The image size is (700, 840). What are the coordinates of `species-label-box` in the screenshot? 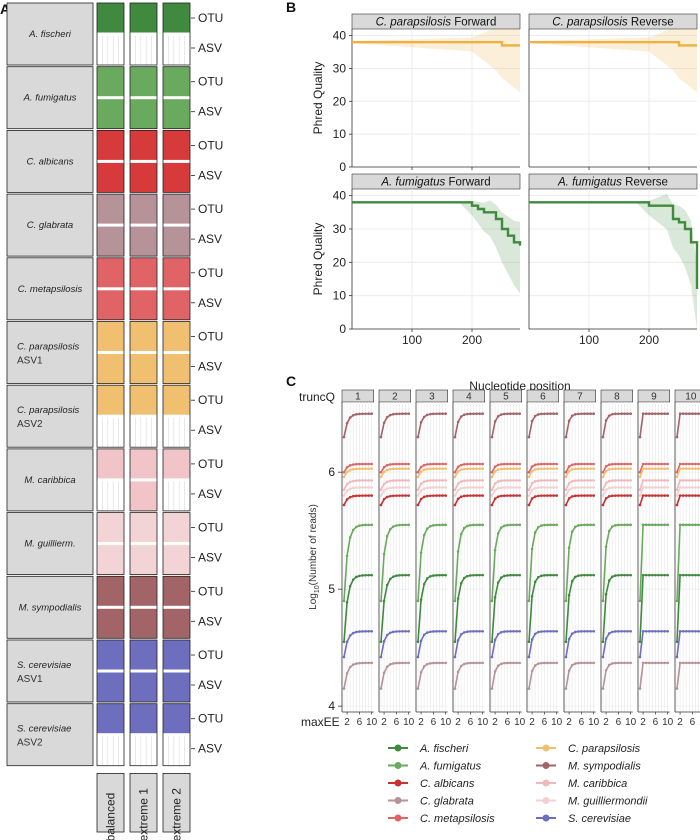 It's located at (50, 225).